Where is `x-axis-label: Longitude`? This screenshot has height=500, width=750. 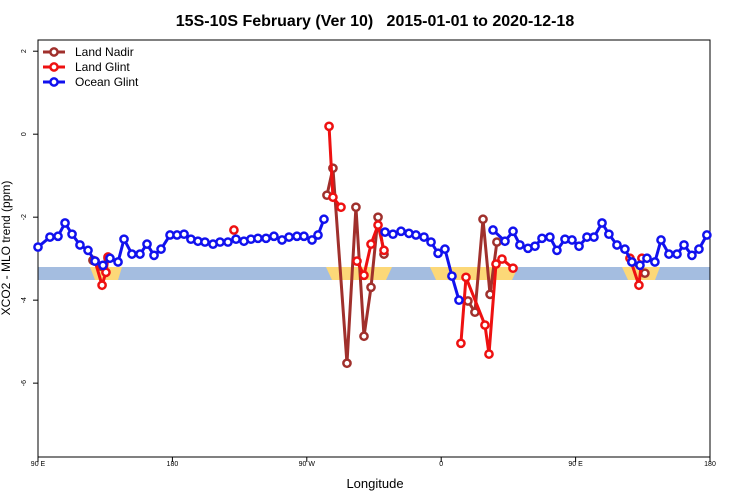 x-axis-label: Longitude is located at coordinates (374, 483).